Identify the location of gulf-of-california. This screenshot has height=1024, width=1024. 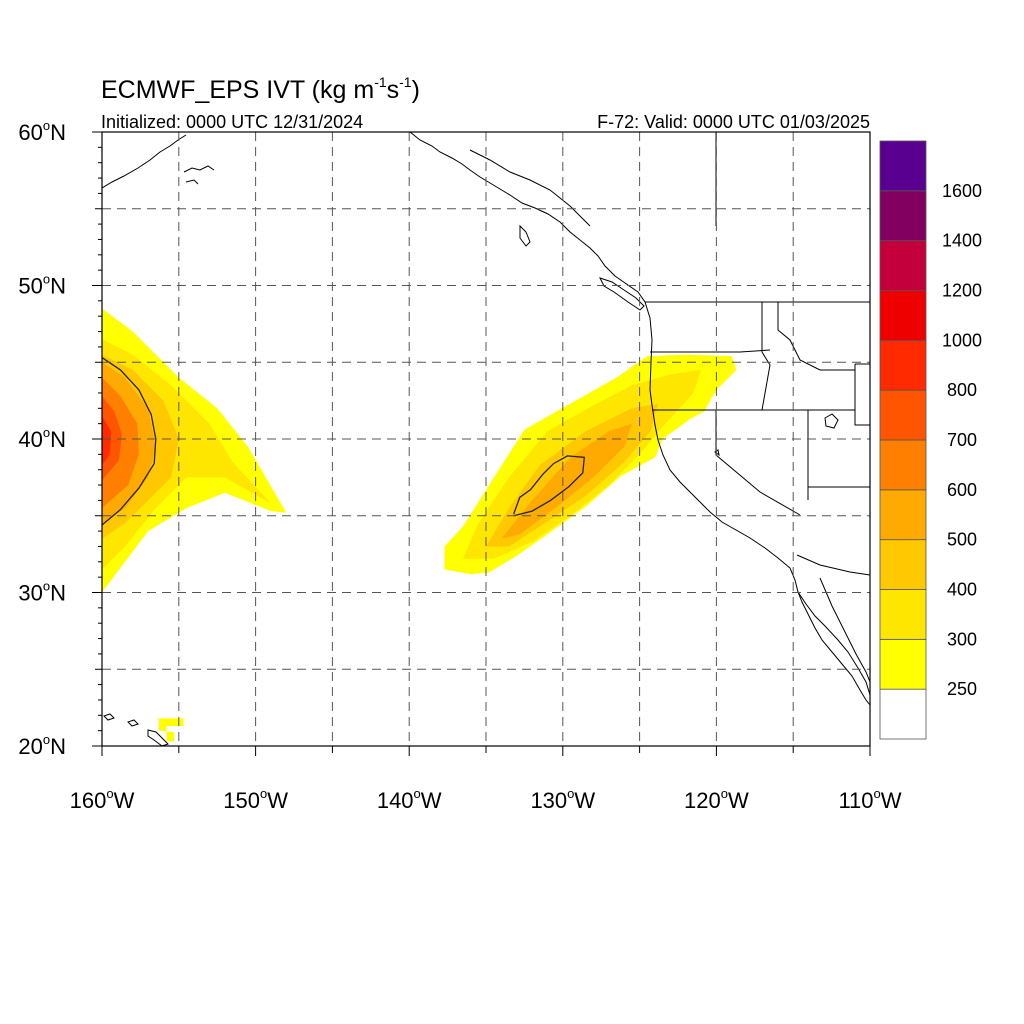
(844, 630).